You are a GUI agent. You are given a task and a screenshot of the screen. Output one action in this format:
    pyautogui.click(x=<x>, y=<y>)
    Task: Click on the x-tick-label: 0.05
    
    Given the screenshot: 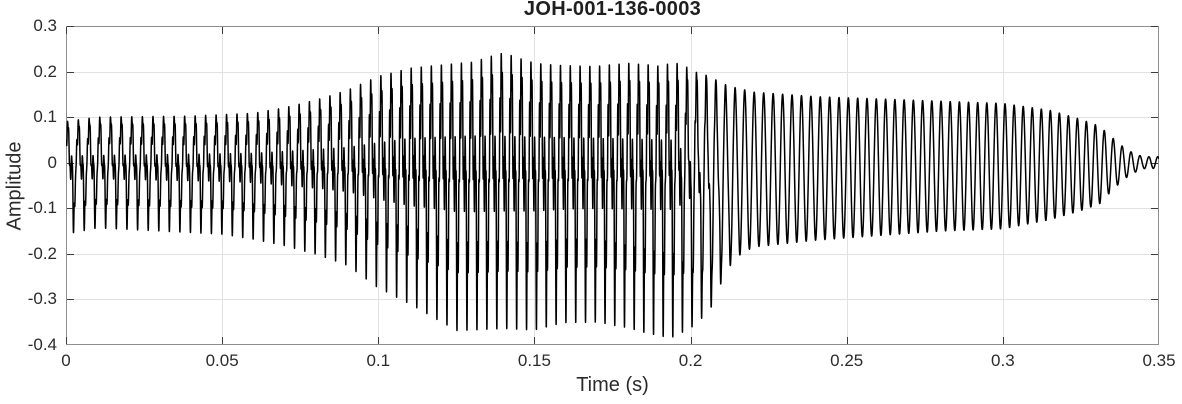 What is the action you would take?
    pyautogui.click(x=222, y=360)
    